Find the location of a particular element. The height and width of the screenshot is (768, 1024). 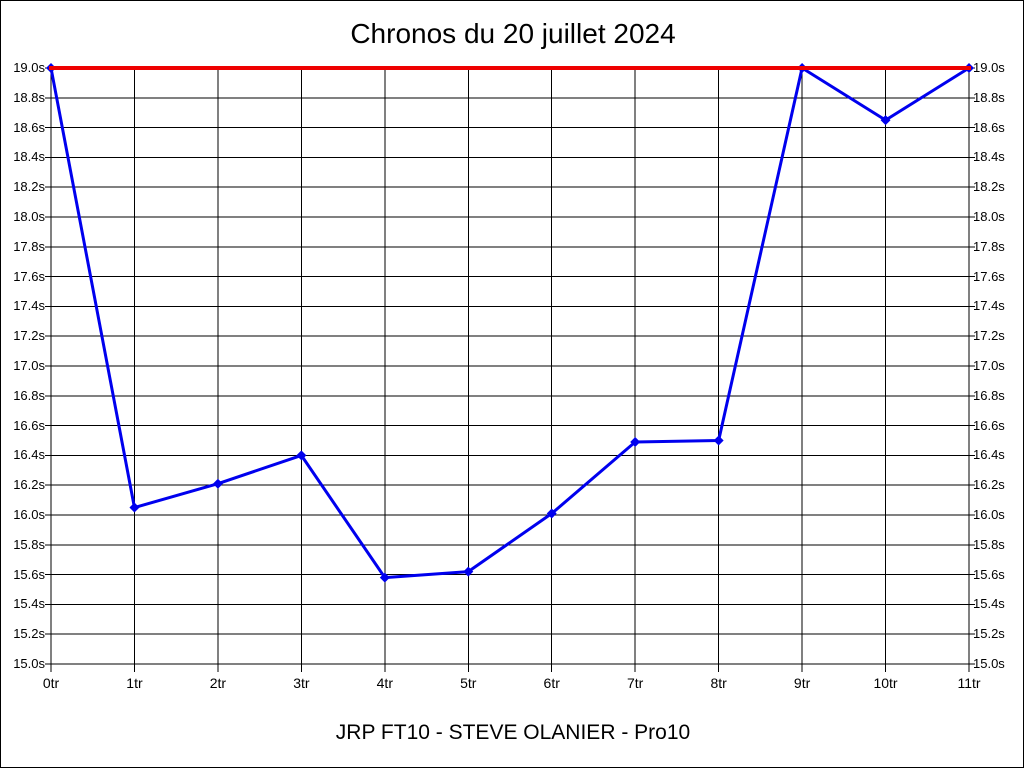

y-tick-label-left: 15.0s is located at coordinates (29, 663).